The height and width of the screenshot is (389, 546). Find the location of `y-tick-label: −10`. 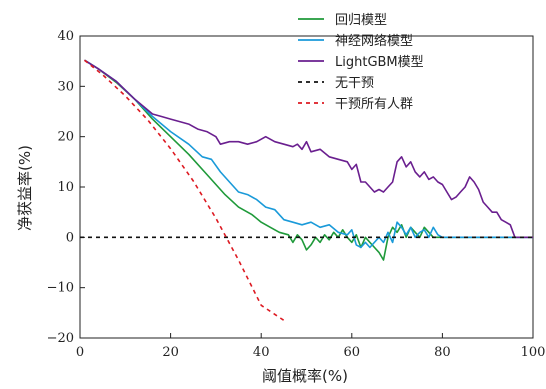

y-tick-label: −10 is located at coordinates (60, 288).